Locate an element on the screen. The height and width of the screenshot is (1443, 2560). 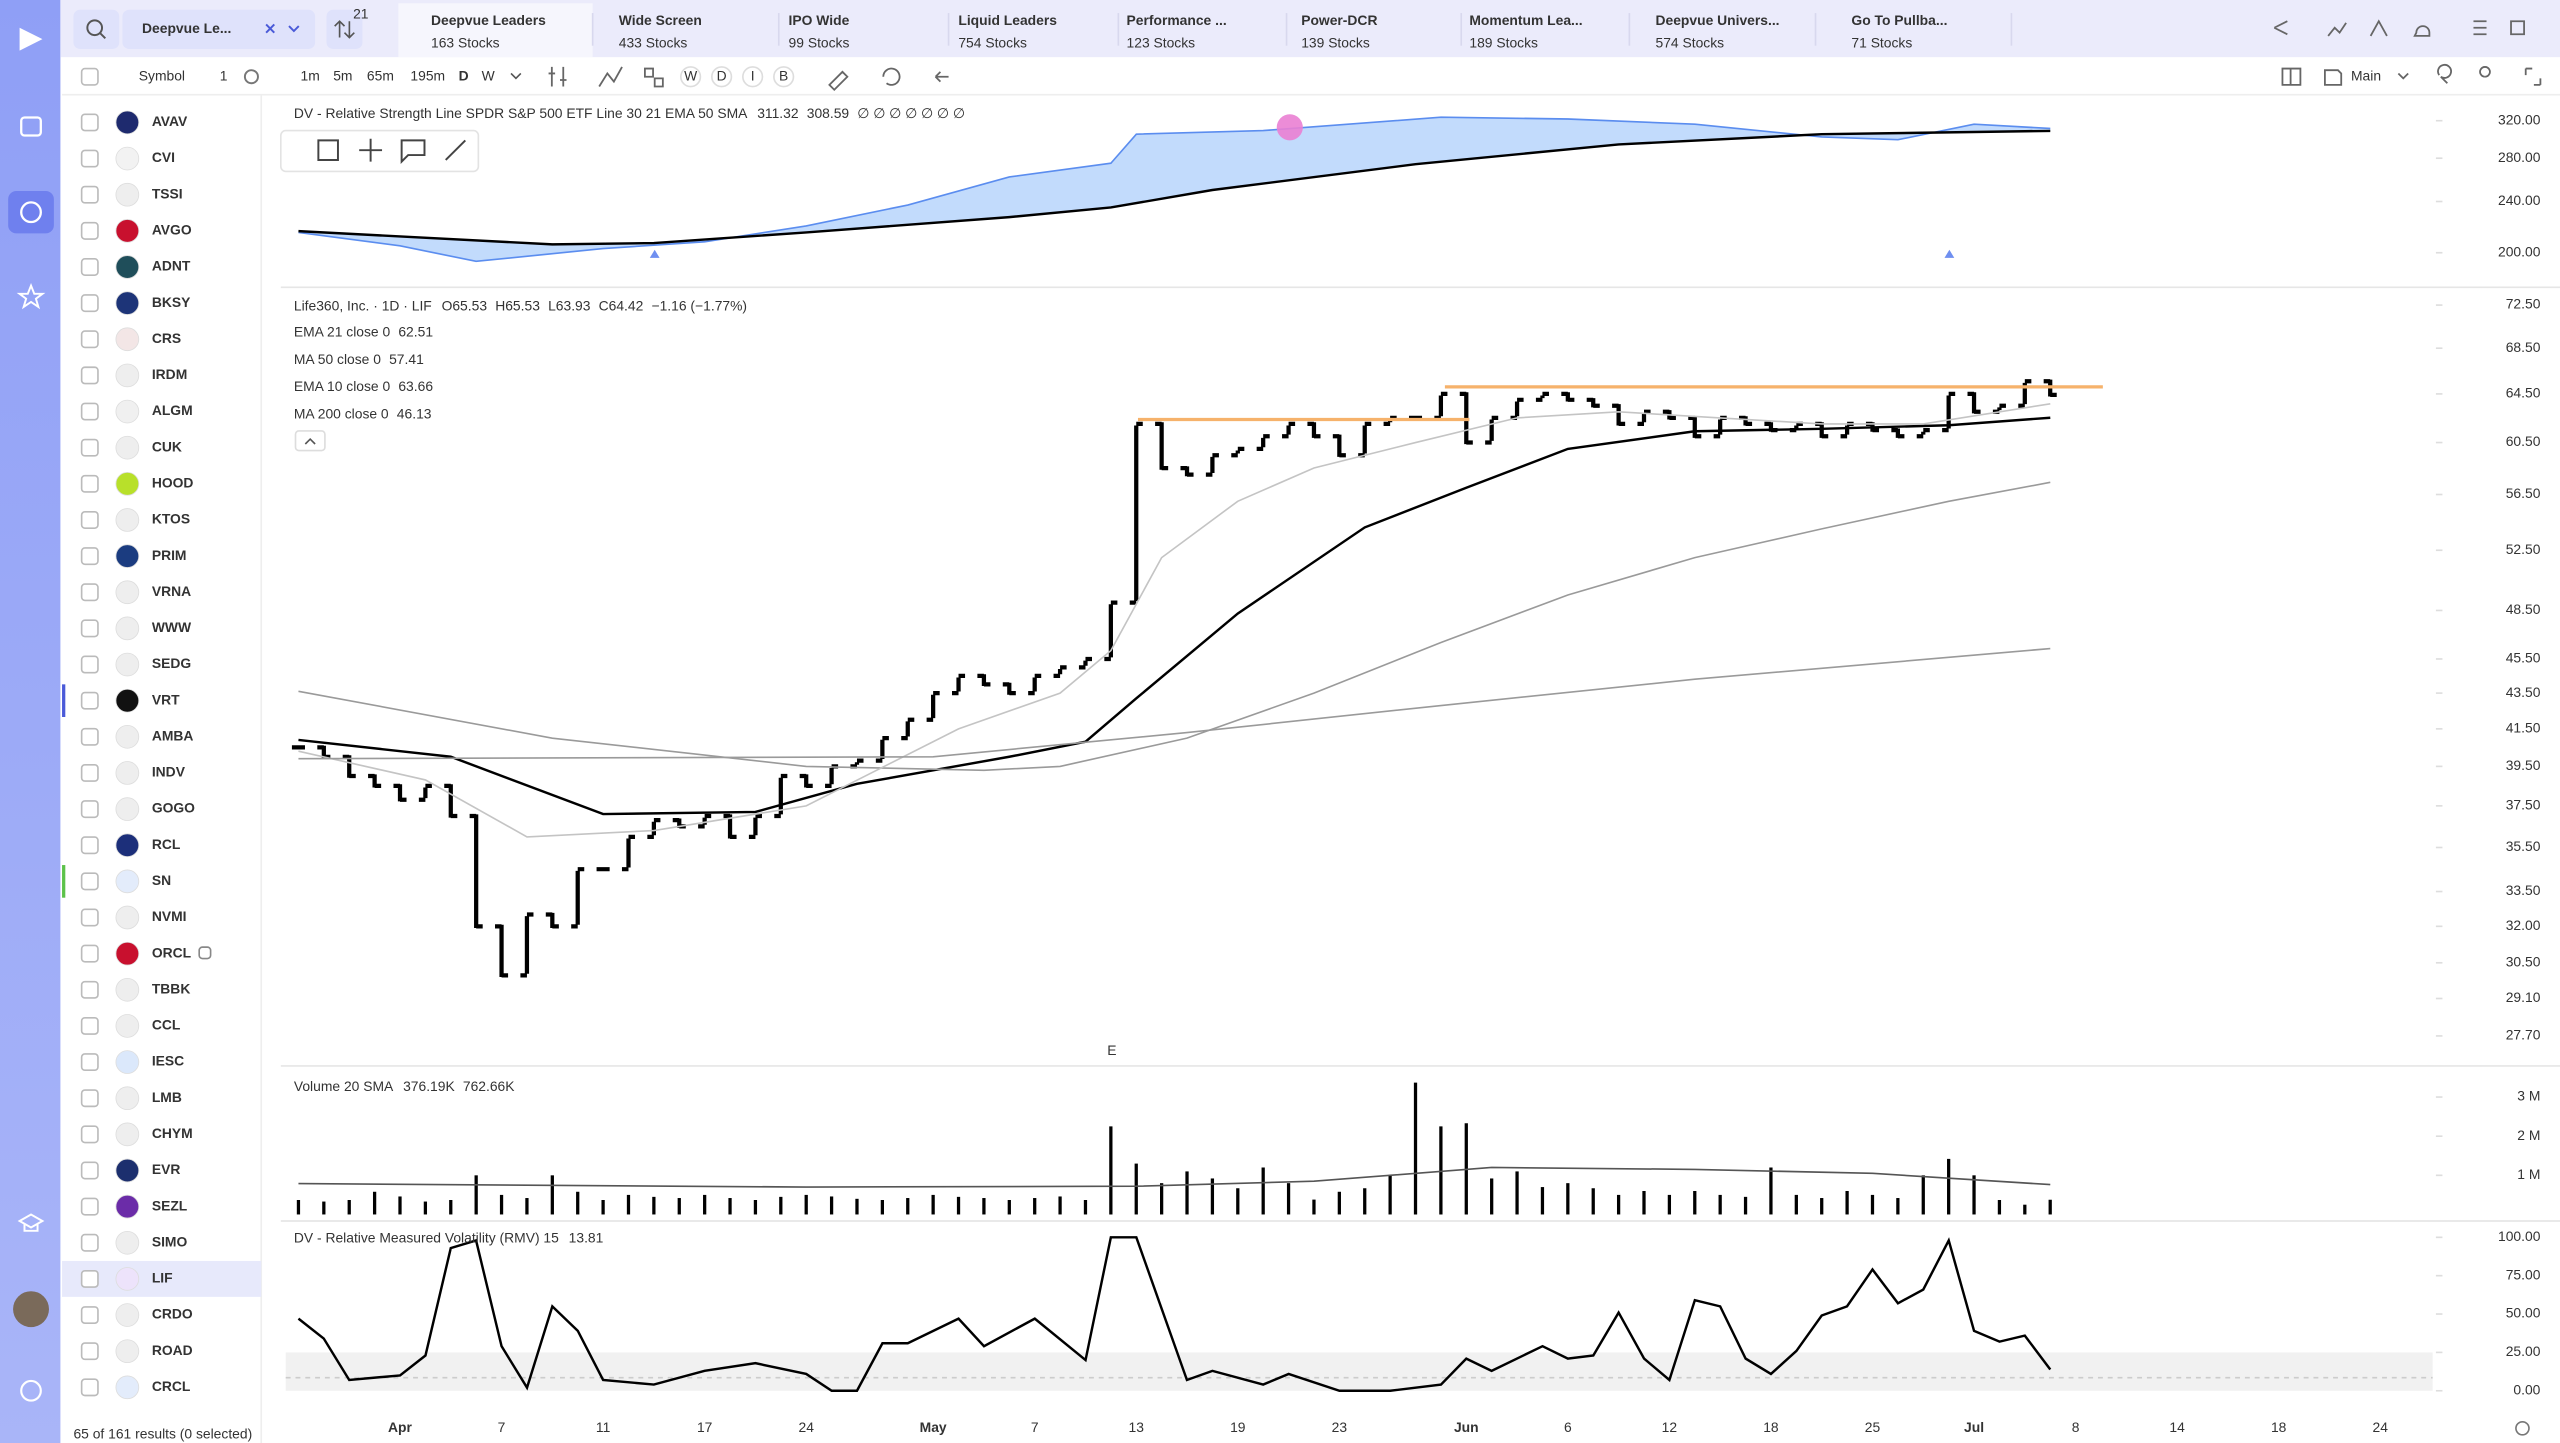
interval: 1m is located at coordinates (310, 75).